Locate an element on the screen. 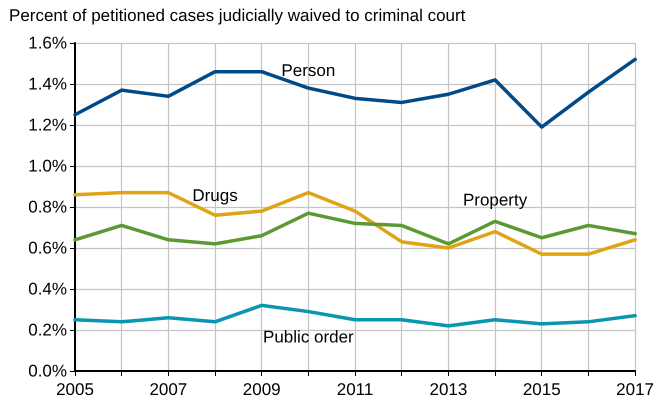 The width and height of the screenshot is (657, 411). x-tick-label: 2013 is located at coordinates (448, 389).